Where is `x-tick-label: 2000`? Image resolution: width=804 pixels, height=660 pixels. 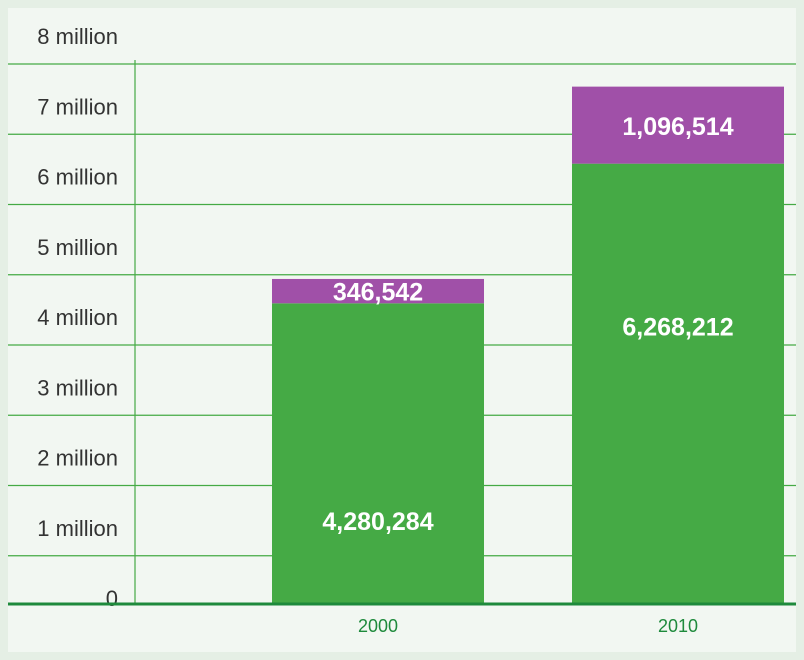 x-tick-label: 2000 is located at coordinates (378, 626).